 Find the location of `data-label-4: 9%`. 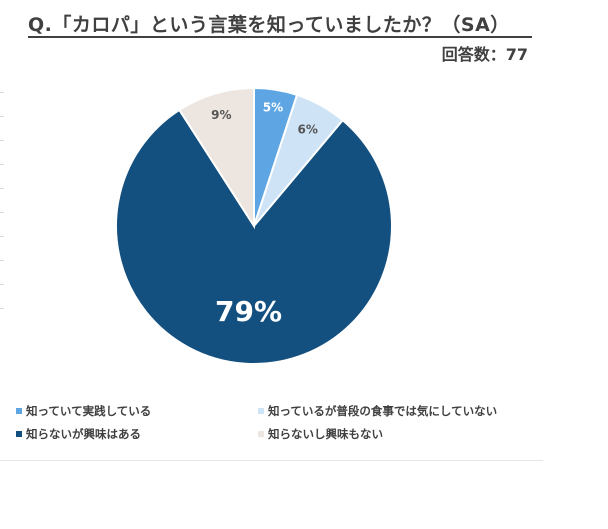

data-label-4: 9% is located at coordinates (221, 115).